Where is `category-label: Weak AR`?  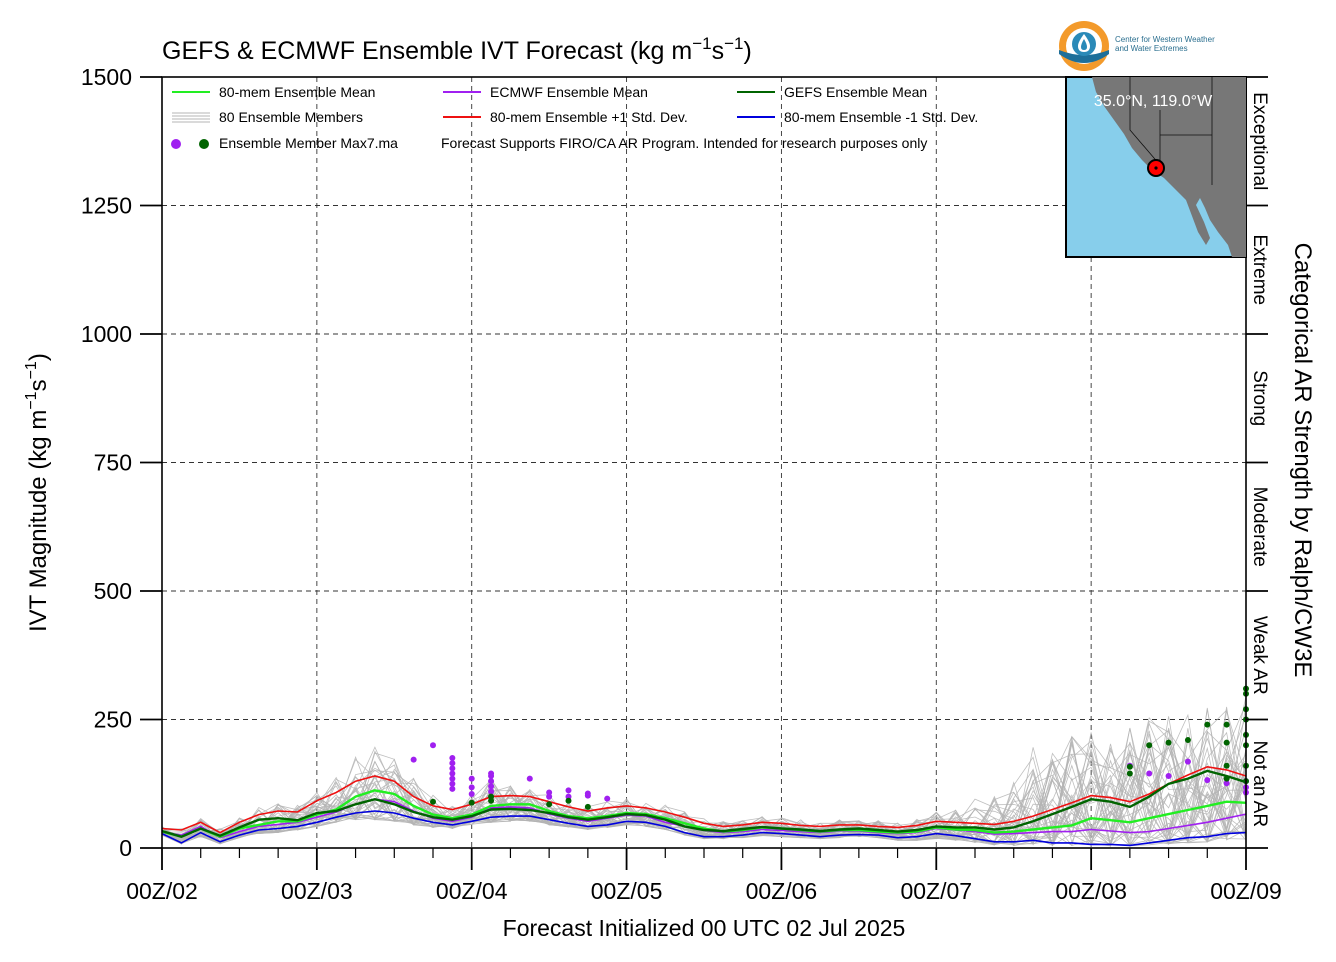 category-label: Weak AR is located at coordinates (1259, 655).